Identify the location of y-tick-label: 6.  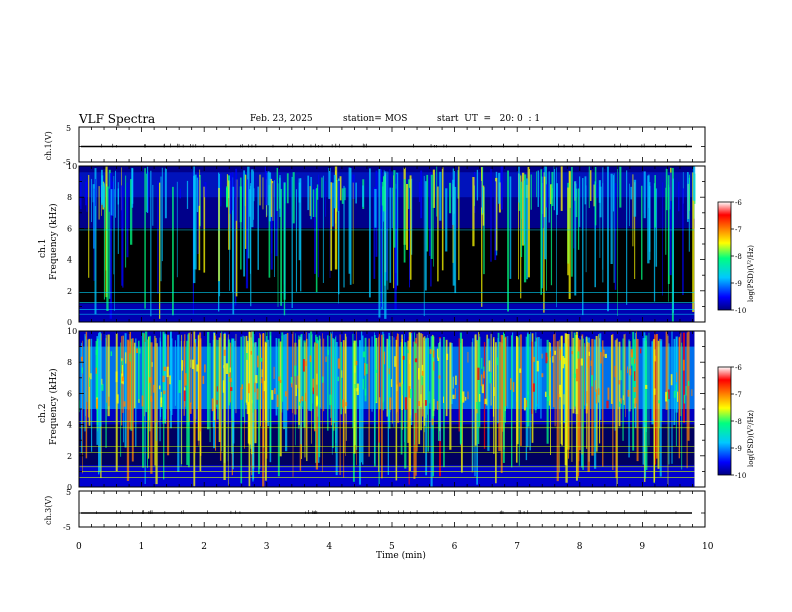
(69, 228).